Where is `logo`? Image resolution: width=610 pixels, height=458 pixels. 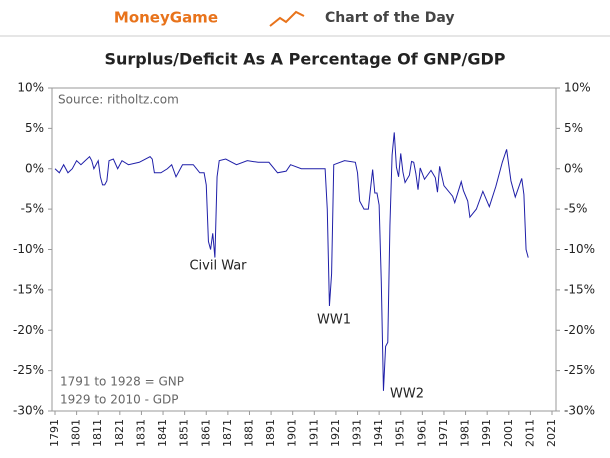
logo is located at coordinates (287, 18).